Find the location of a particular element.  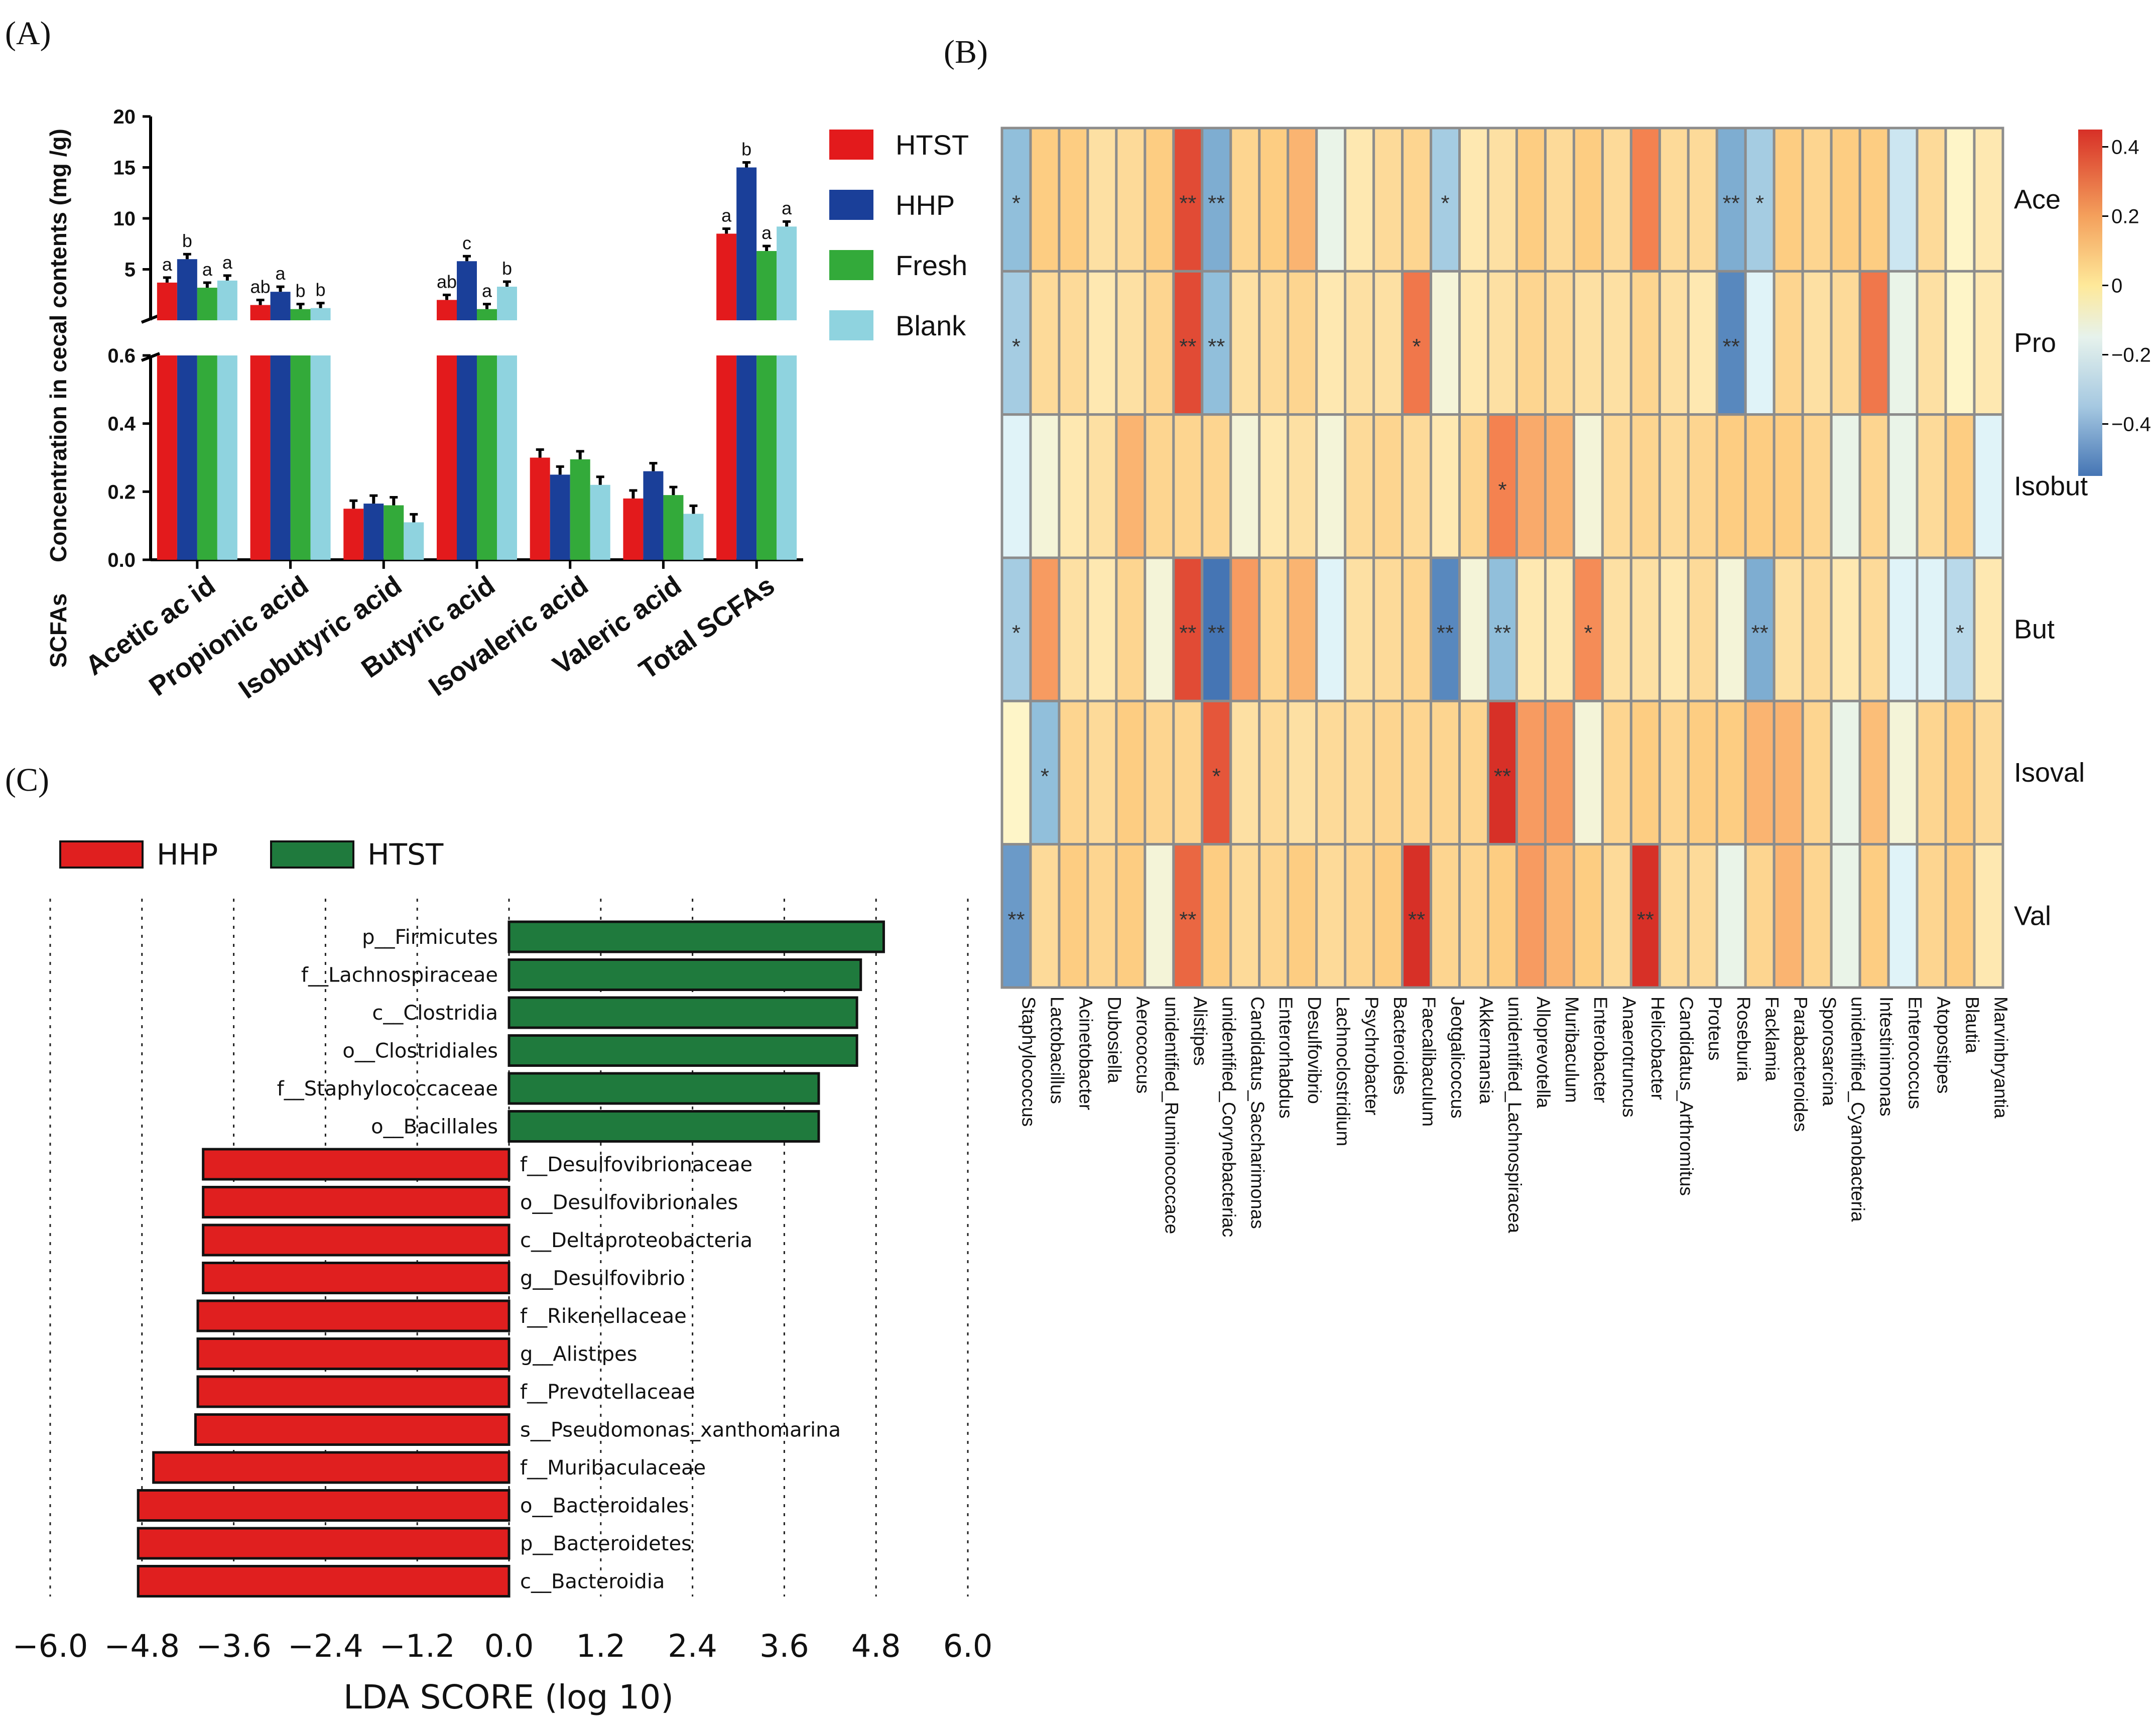

c-legend-swatch is located at coordinates (102, 854).